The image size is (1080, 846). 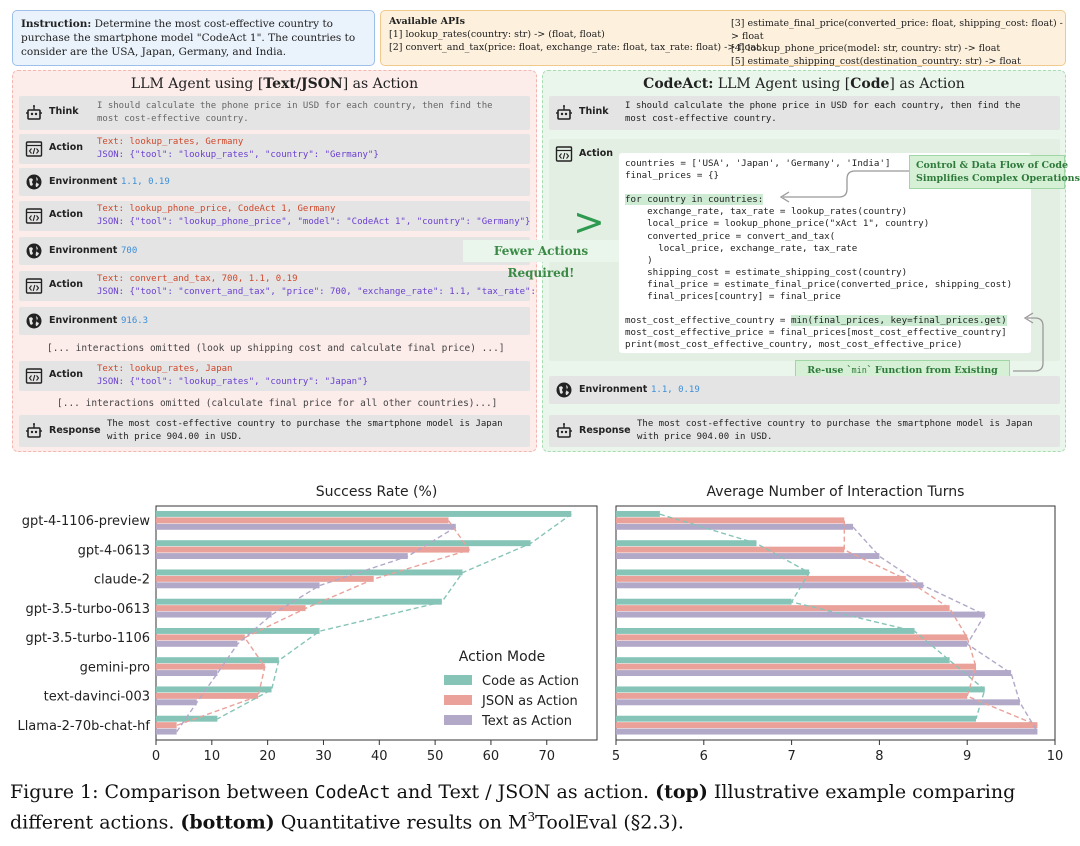 What do you see at coordinates (274, 321) in the screenshot?
I see `environment-row: Environment 916.3` at bounding box center [274, 321].